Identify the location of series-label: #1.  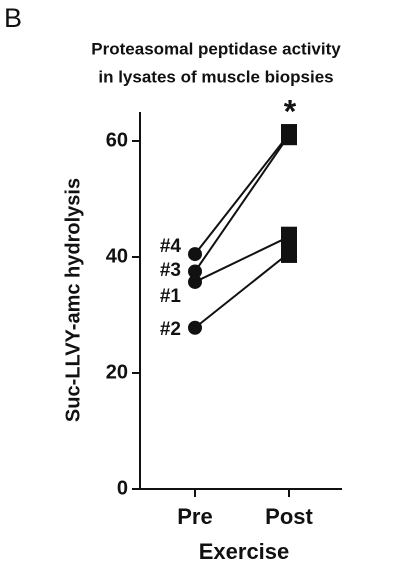
(171, 296).